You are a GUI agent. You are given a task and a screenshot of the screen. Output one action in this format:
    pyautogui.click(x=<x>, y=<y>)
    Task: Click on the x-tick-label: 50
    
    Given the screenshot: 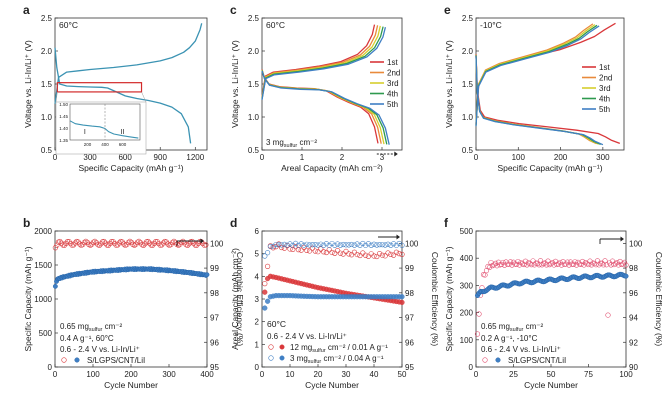 What is the action you would take?
    pyautogui.click(x=402, y=374)
    